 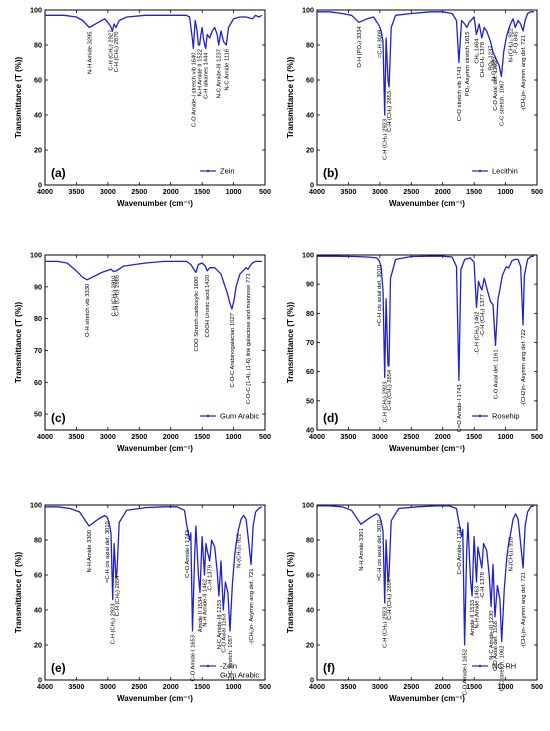 I want to click on panel-label: (f), so click(x=329, y=668).